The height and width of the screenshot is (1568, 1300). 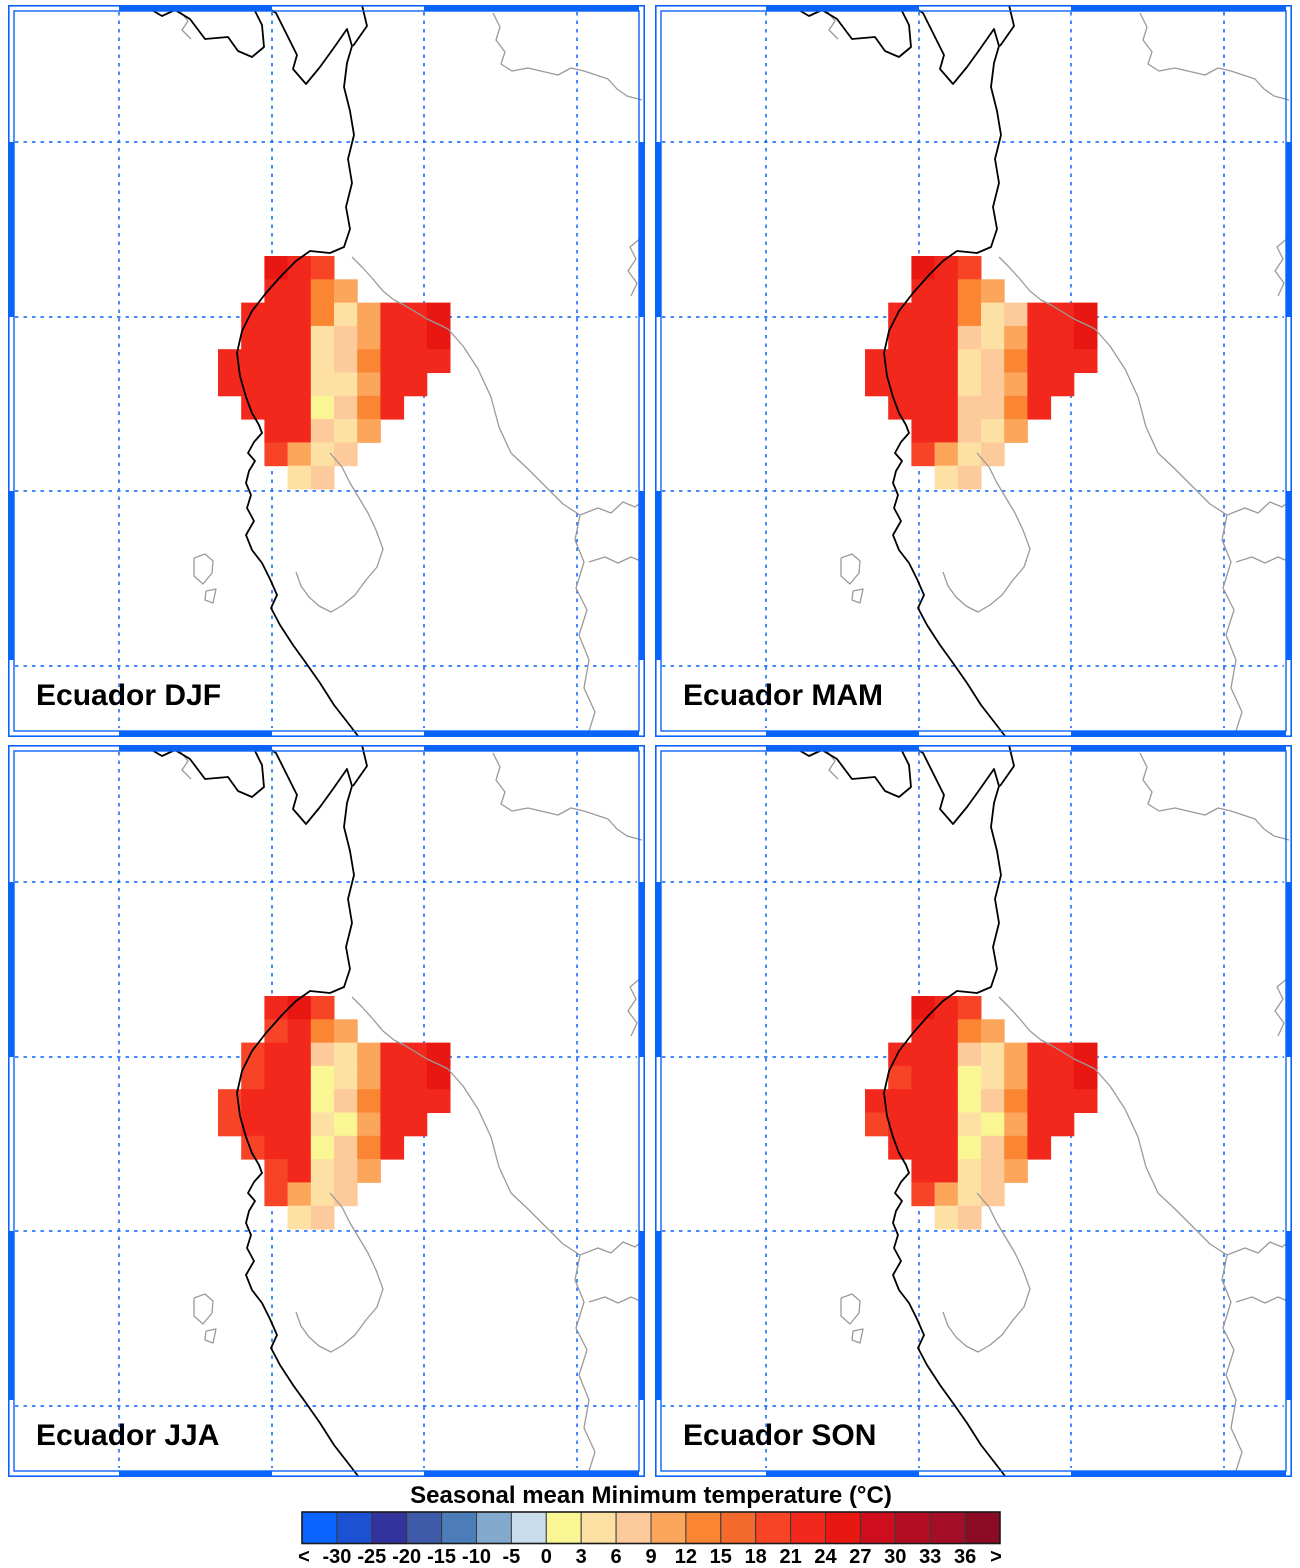 I want to click on colorbar-tick: 21, so click(x=790, y=1557).